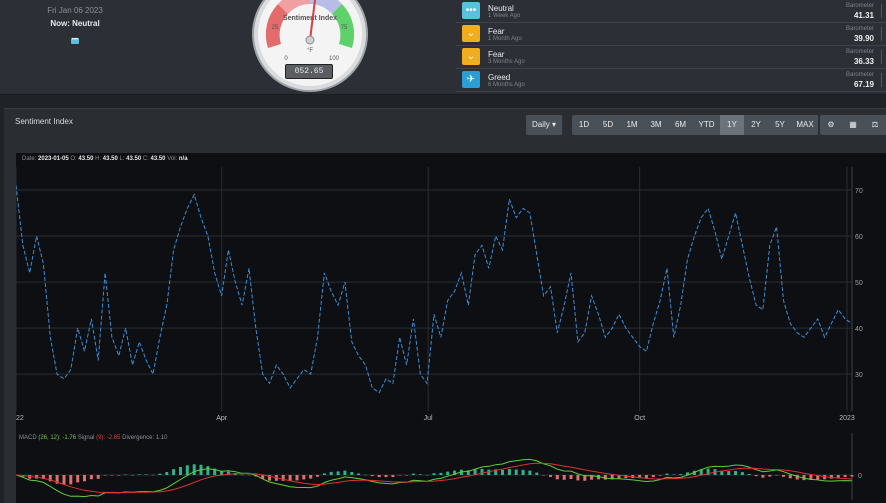  I want to click on macd-value: -1.76, so click(69, 438).